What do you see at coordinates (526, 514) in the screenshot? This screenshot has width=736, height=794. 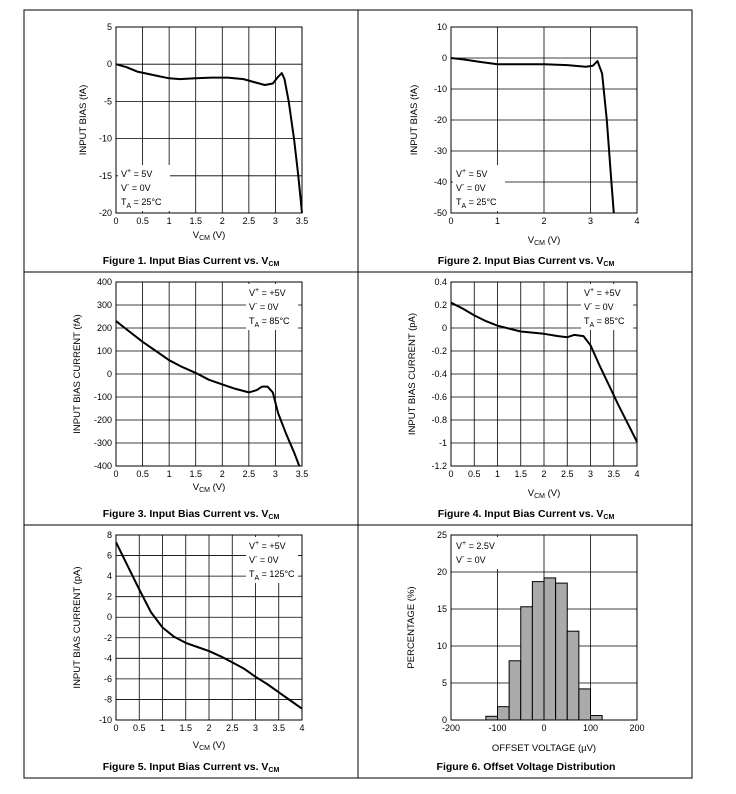 I see `figure-caption: Figure 4. Input Bias Current vs. VCM` at bounding box center [526, 514].